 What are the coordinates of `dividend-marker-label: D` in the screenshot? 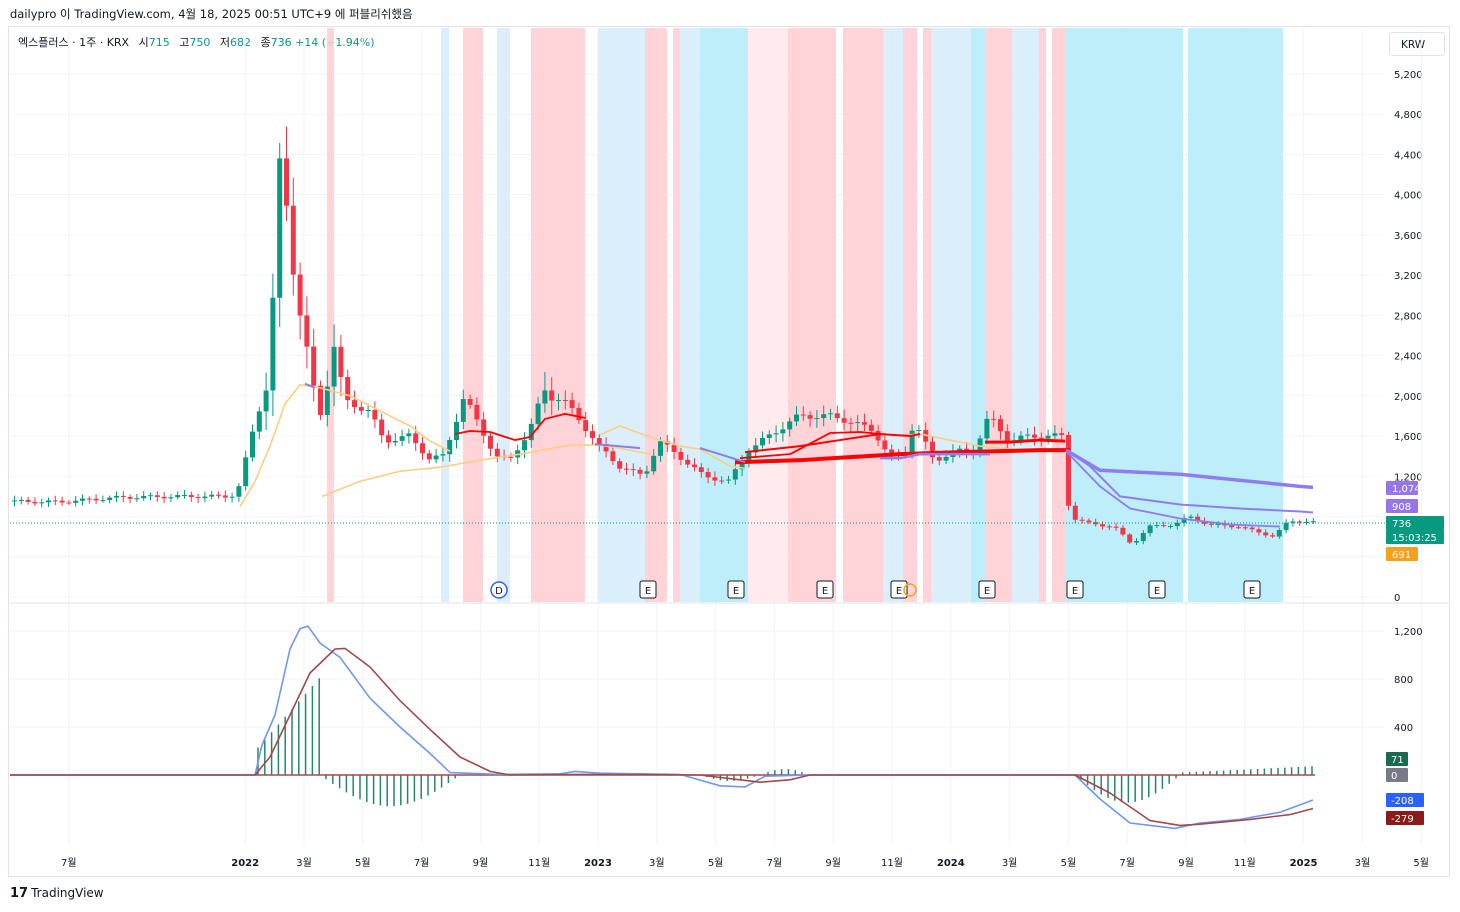 It's located at (499, 591).